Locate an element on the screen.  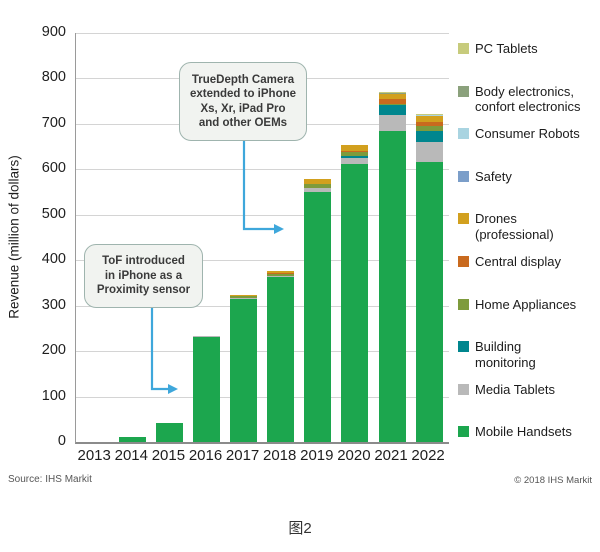
legend-item: Body electronics, confort electronics is located at coordinates (529, 99).